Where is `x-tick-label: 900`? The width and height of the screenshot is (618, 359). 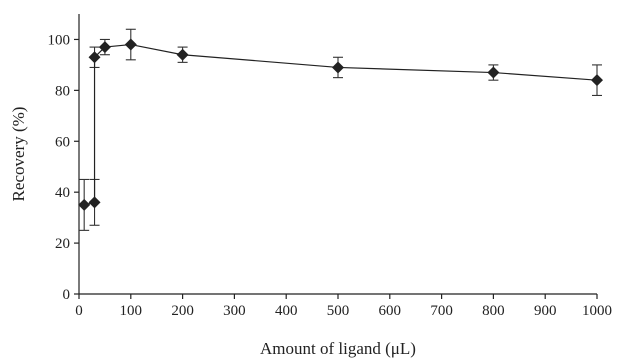 x-tick-label: 900 is located at coordinates (545, 311).